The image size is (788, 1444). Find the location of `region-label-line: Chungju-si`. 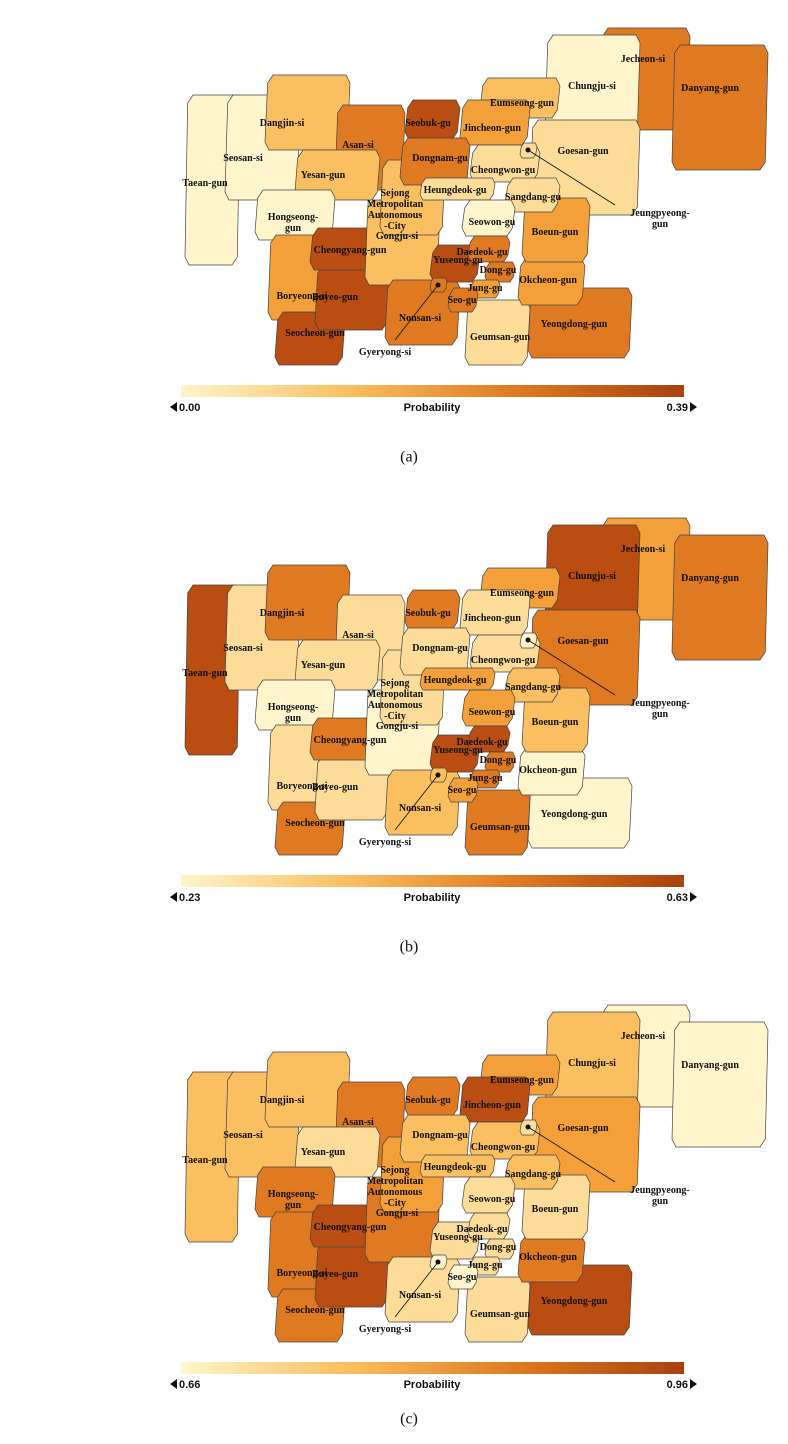

region-label-line: Chungju-si is located at coordinates (592, 576).